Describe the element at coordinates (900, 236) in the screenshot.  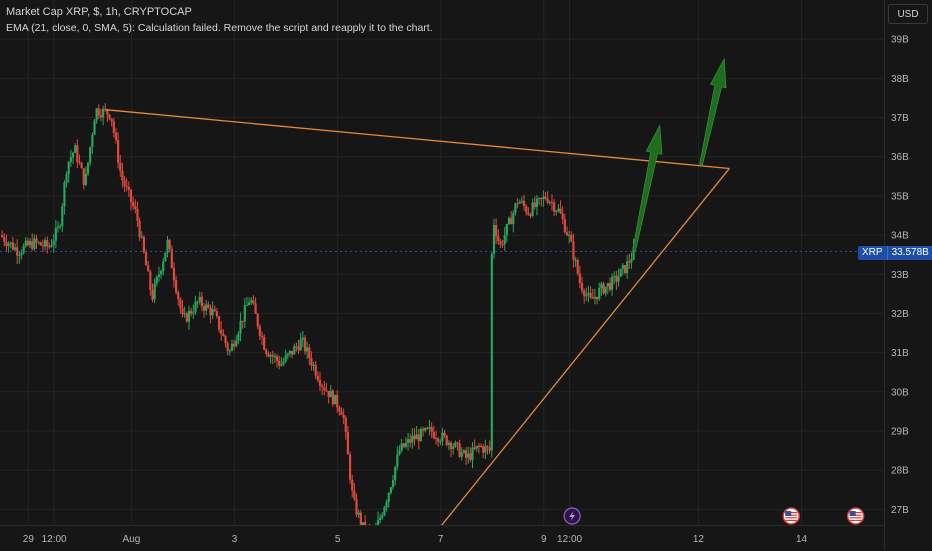
I see `price-tick-label: 34B` at that location.